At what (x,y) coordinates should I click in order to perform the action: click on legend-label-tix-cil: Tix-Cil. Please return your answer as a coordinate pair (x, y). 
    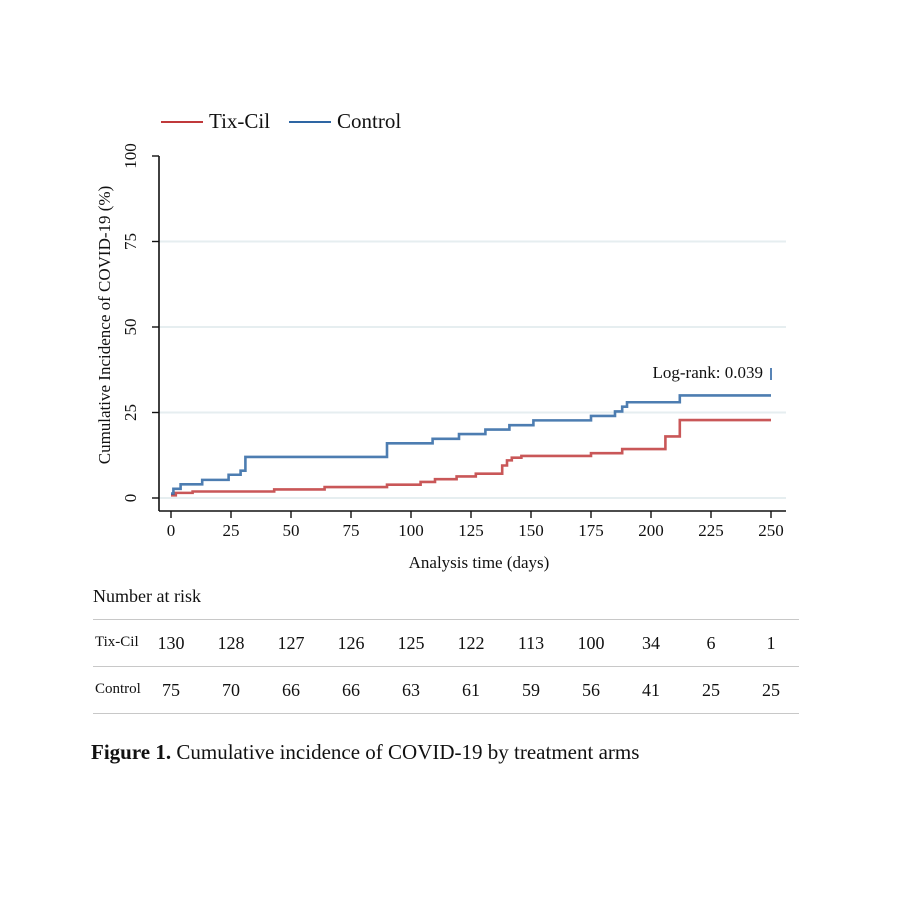
    Looking at the image, I should click on (239, 121).